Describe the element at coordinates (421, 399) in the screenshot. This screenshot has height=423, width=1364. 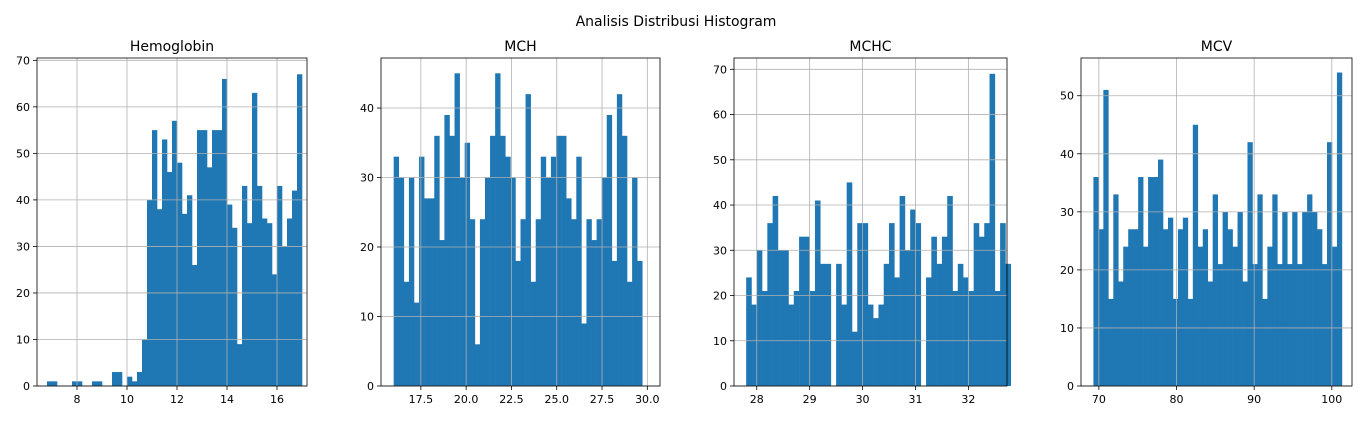
I see `mch-x-tick-label: 17.5` at that location.